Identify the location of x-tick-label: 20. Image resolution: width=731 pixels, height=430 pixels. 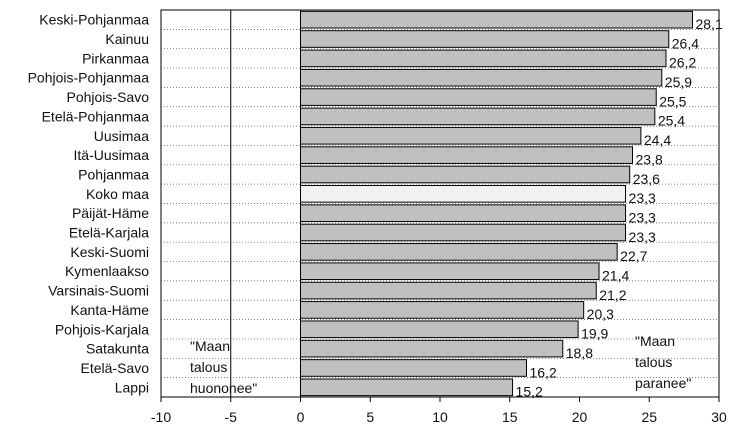
(580, 417).